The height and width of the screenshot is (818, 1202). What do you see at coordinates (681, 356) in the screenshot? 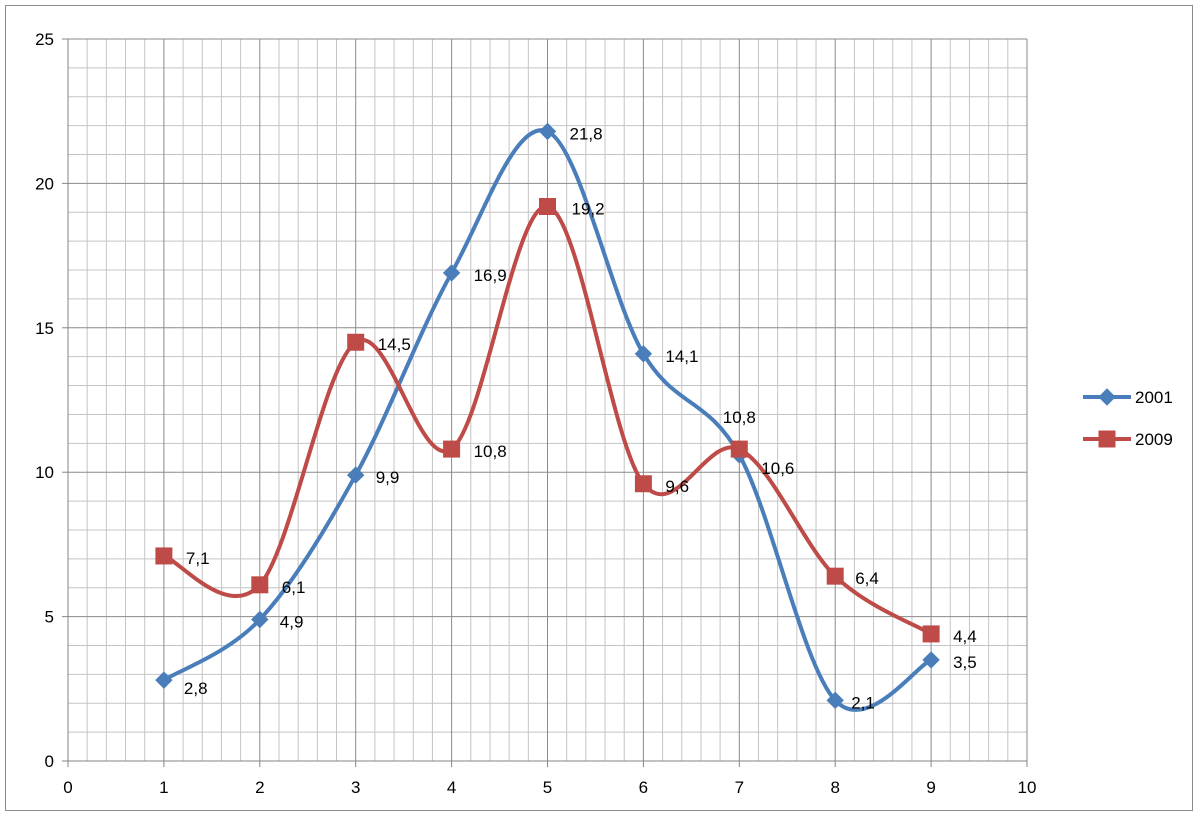
I see `series-2001-data-label: 14,1` at bounding box center [681, 356].